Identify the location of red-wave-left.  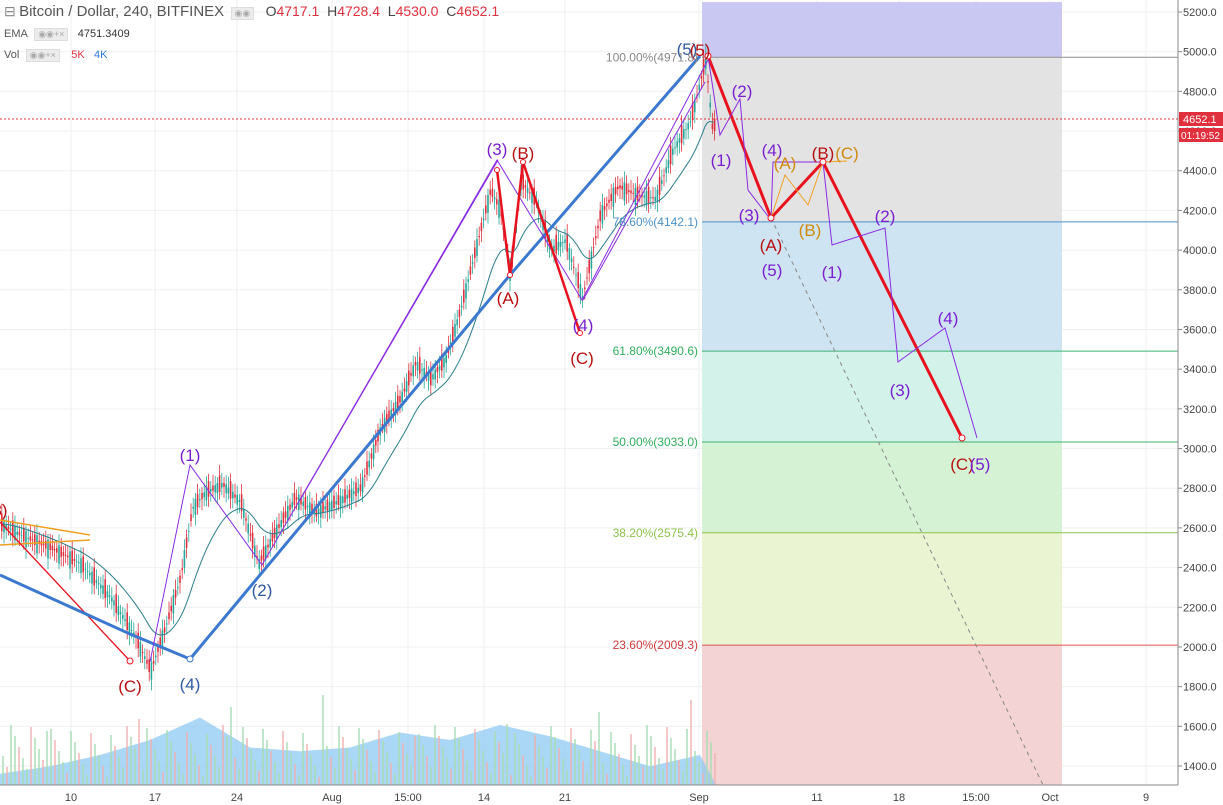
(65, 591).